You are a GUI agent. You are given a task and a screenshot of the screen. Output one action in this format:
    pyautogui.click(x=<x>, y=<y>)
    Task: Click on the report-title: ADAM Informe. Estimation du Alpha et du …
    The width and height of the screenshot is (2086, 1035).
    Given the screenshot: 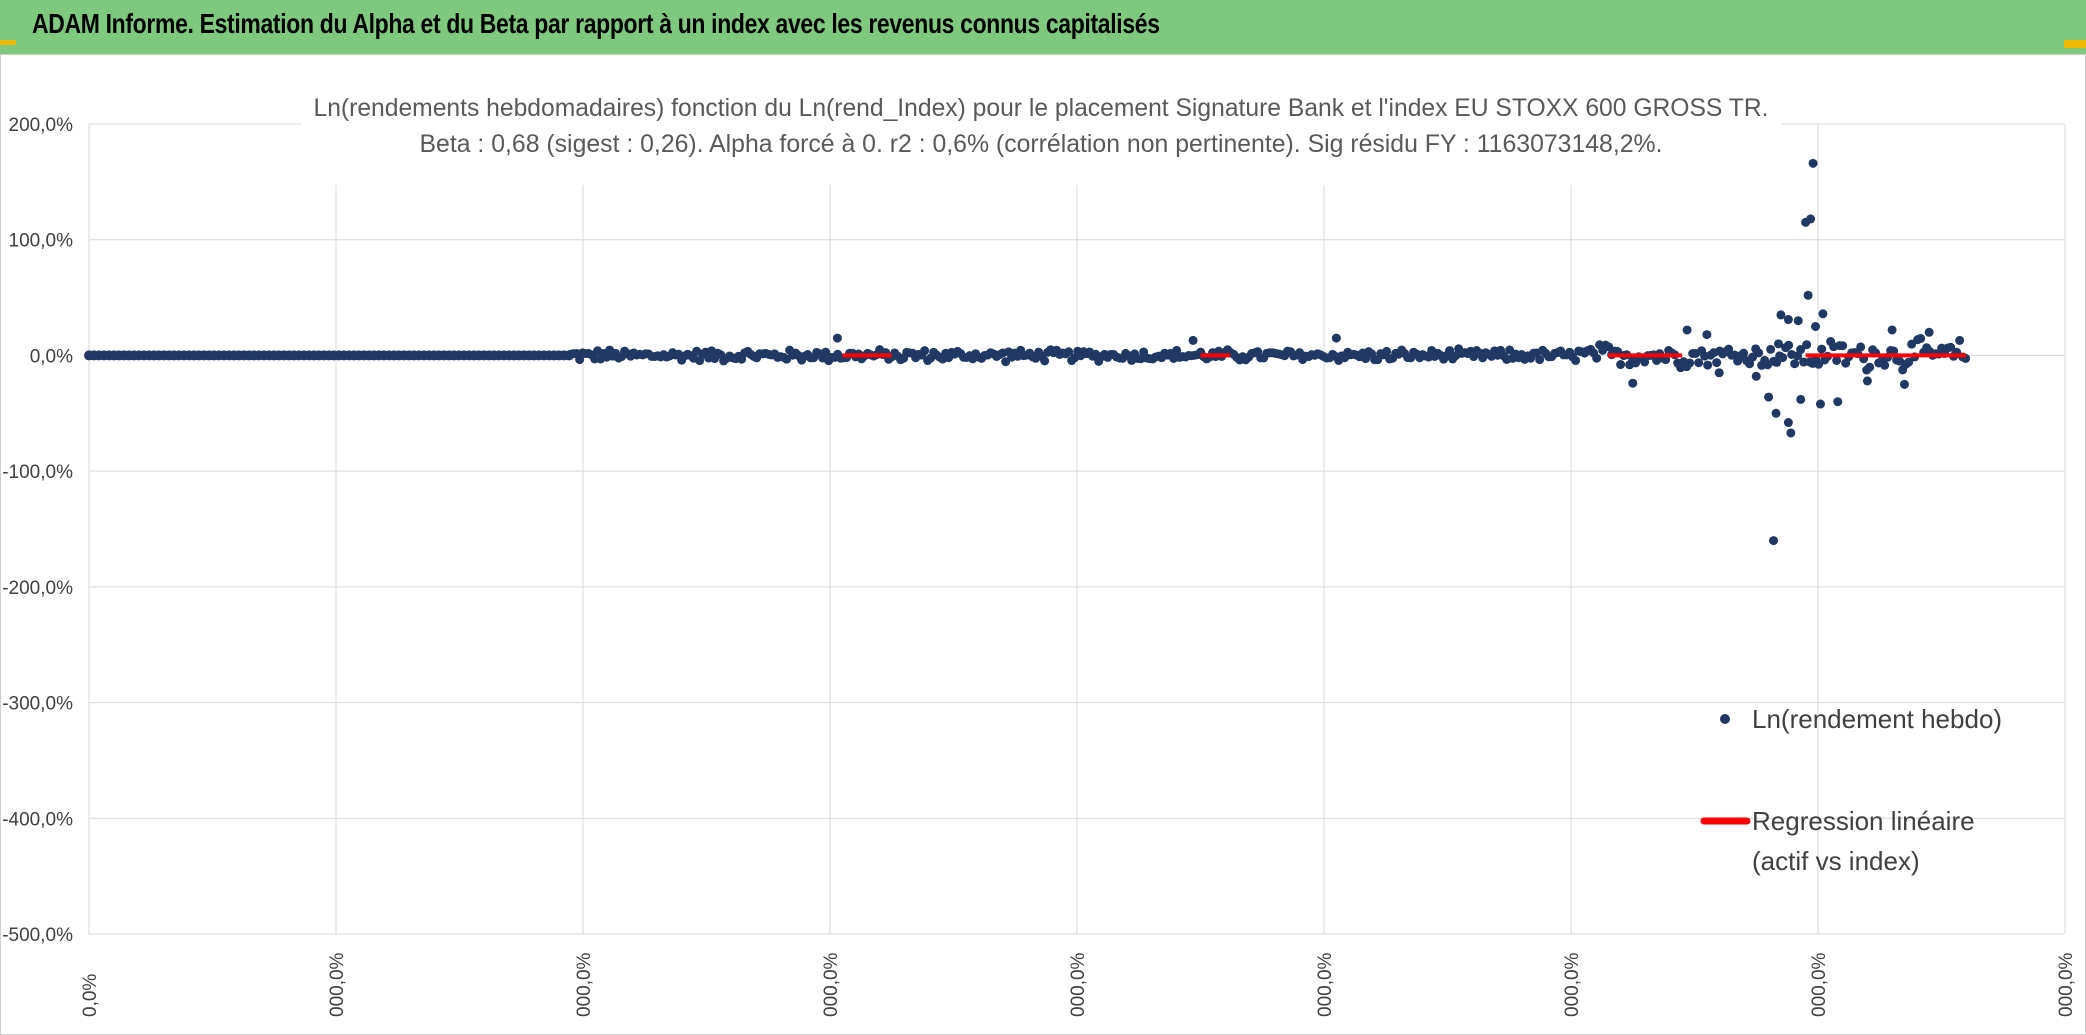 What is the action you would take?
    pyautogui.click(x=596, y=23)
    